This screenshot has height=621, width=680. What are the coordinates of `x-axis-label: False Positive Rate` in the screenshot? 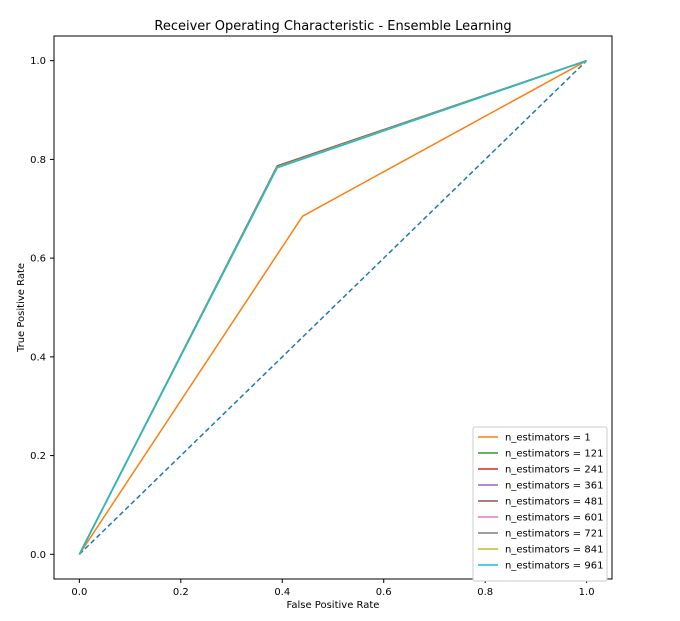 It's located at (333, 605).